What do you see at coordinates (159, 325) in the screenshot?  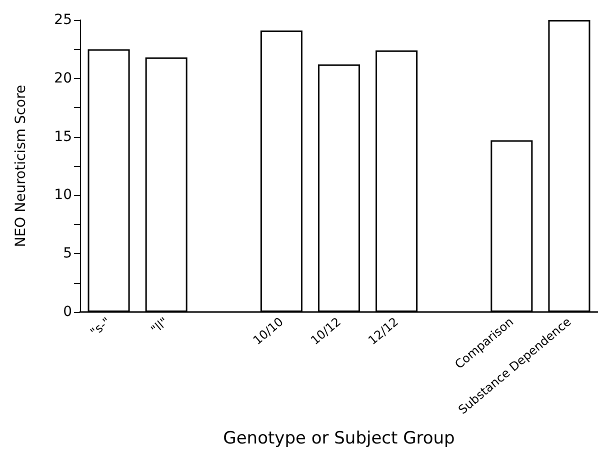 I see `x-tick-label: "ll"` at bounding box center [159, 325].